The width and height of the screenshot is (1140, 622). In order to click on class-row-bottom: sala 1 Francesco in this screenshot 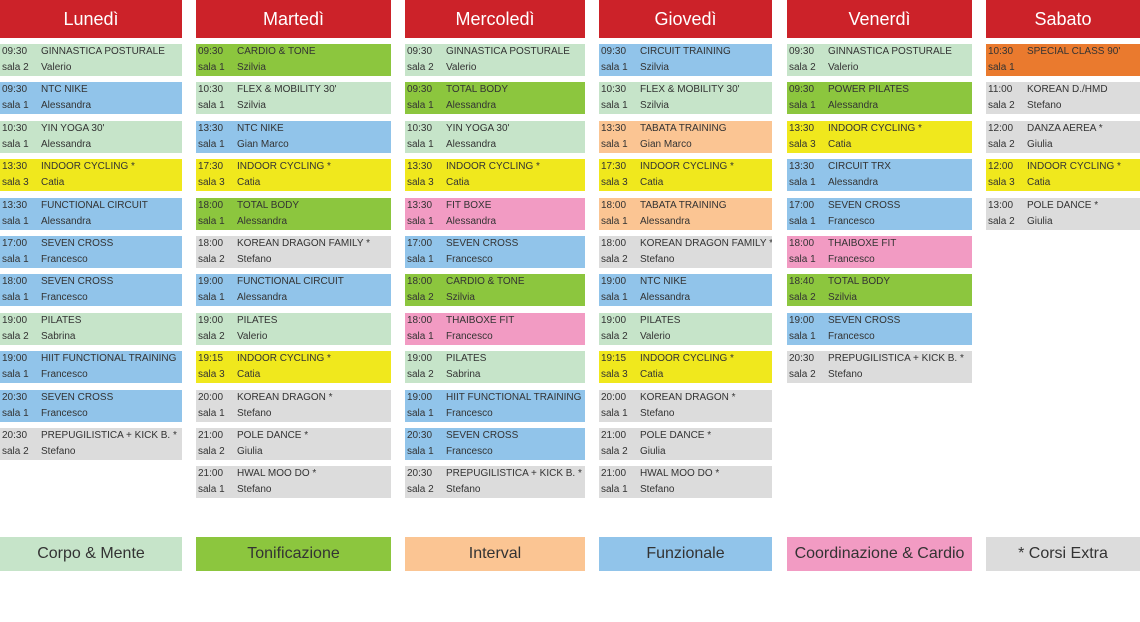, I will do `click(495, 337)`.